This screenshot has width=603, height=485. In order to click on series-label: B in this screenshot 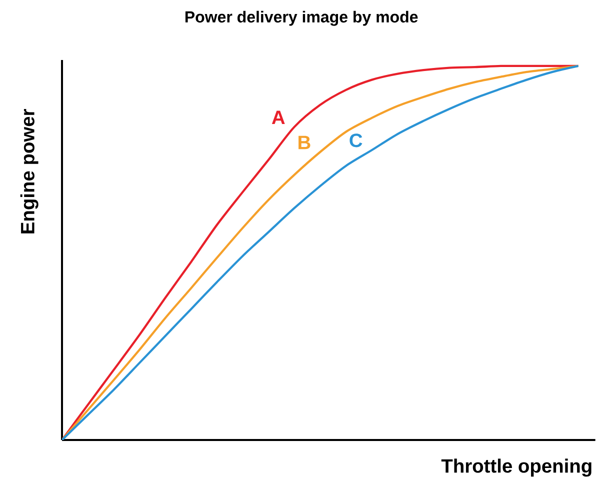, I will do `click(304, 143)`.